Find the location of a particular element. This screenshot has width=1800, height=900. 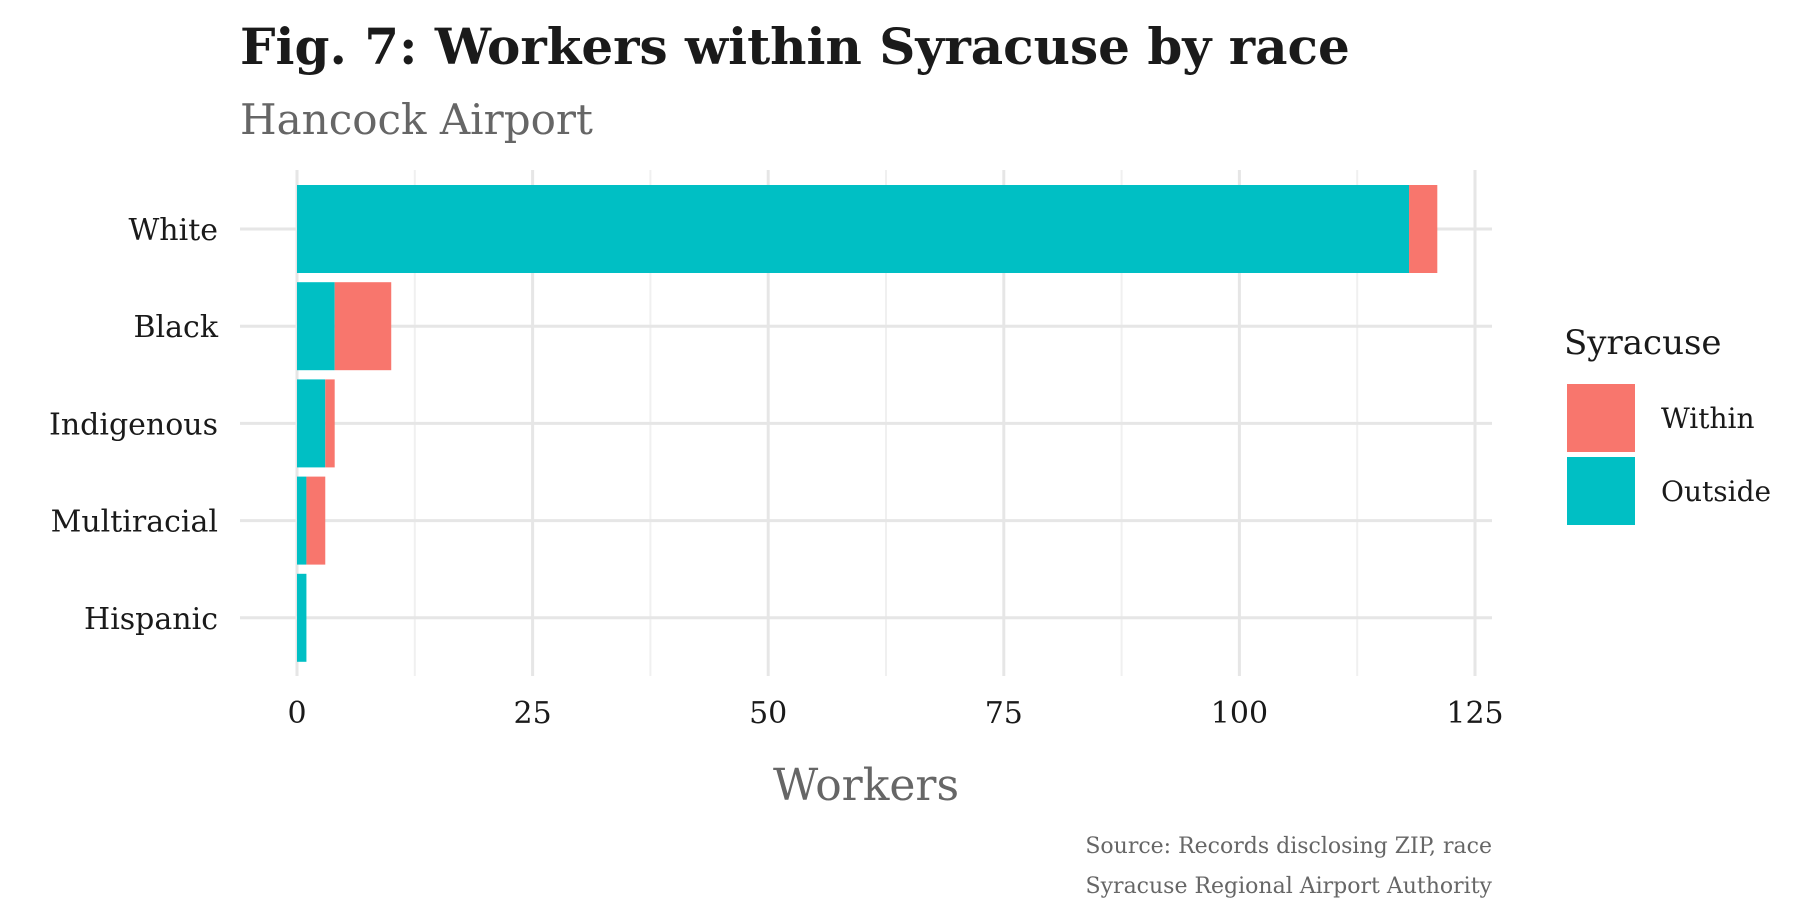

category-label-hispanic: Hispanic is located at coordinates (151, 619).